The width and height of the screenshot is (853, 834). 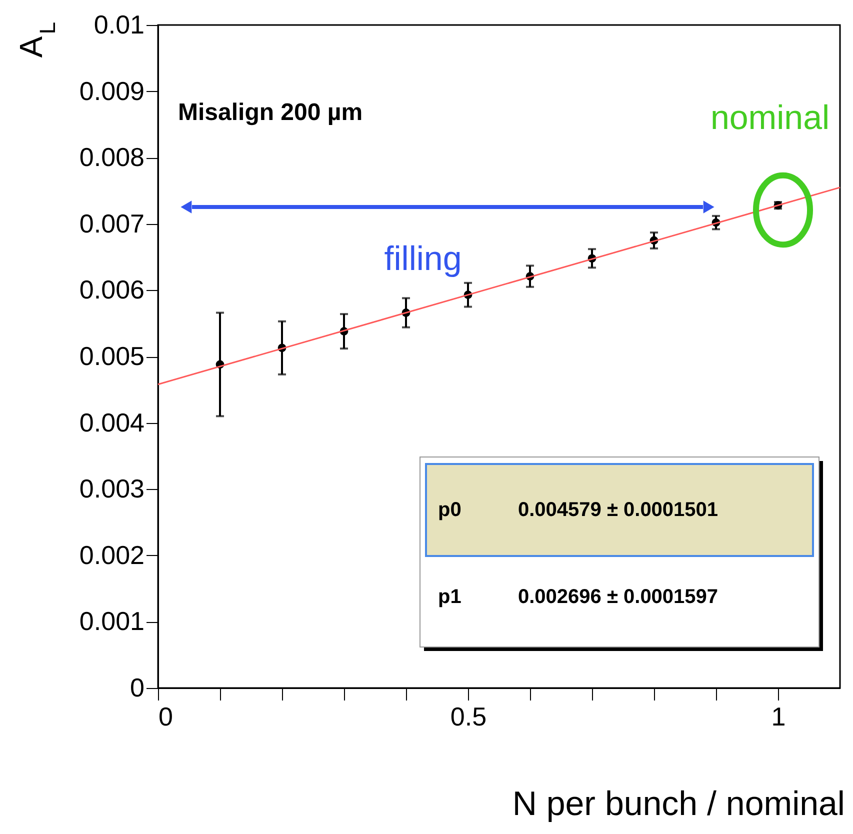 What do you see at coordinates (270, 112) in the screenshot?
I see `annotation: Misalign 200 µm` at bounding box center [270, 112].